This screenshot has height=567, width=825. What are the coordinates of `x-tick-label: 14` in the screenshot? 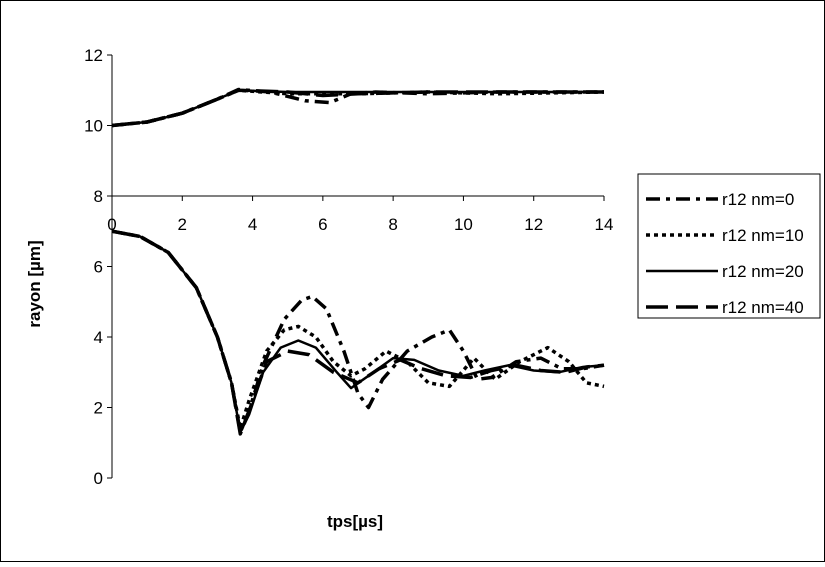 It's located at (604, 224).